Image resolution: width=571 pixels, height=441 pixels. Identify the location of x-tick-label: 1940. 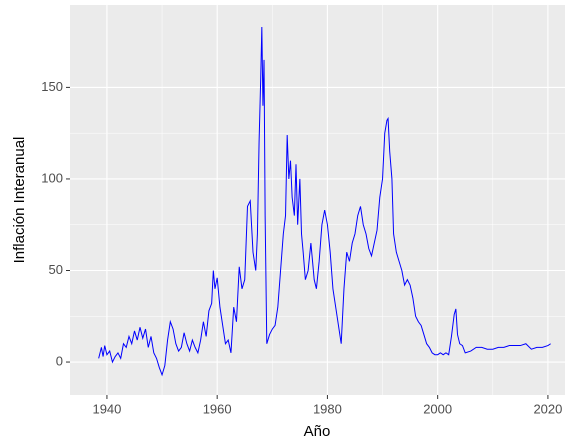
(106, 408).